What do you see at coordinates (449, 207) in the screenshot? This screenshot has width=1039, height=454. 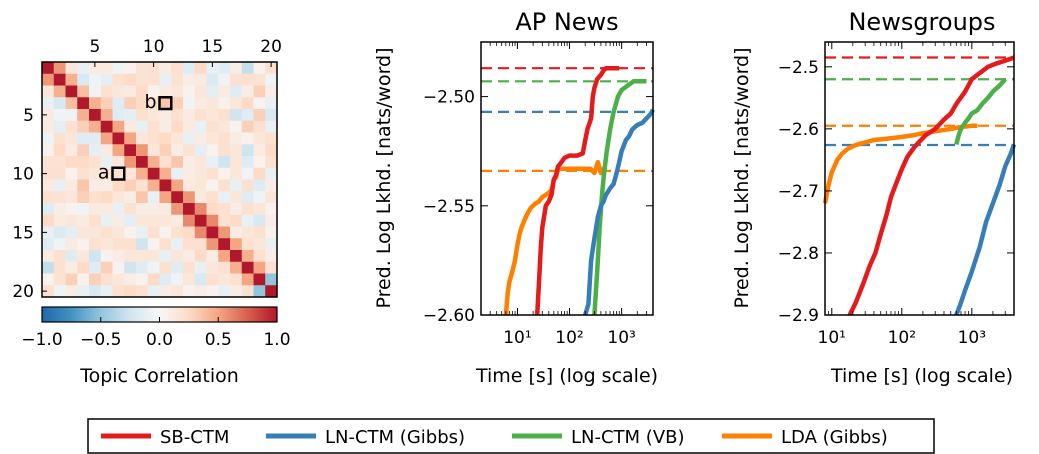 I see `ap-y-tick-label: −2.55` at bounding box center [449, 207].